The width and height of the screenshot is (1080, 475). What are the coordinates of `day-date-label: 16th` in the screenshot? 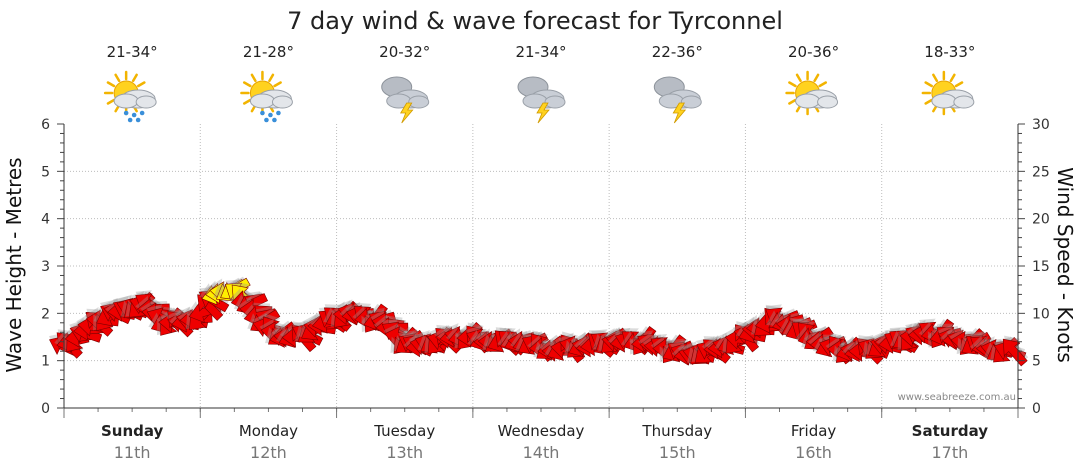 It's located at (813, 452).